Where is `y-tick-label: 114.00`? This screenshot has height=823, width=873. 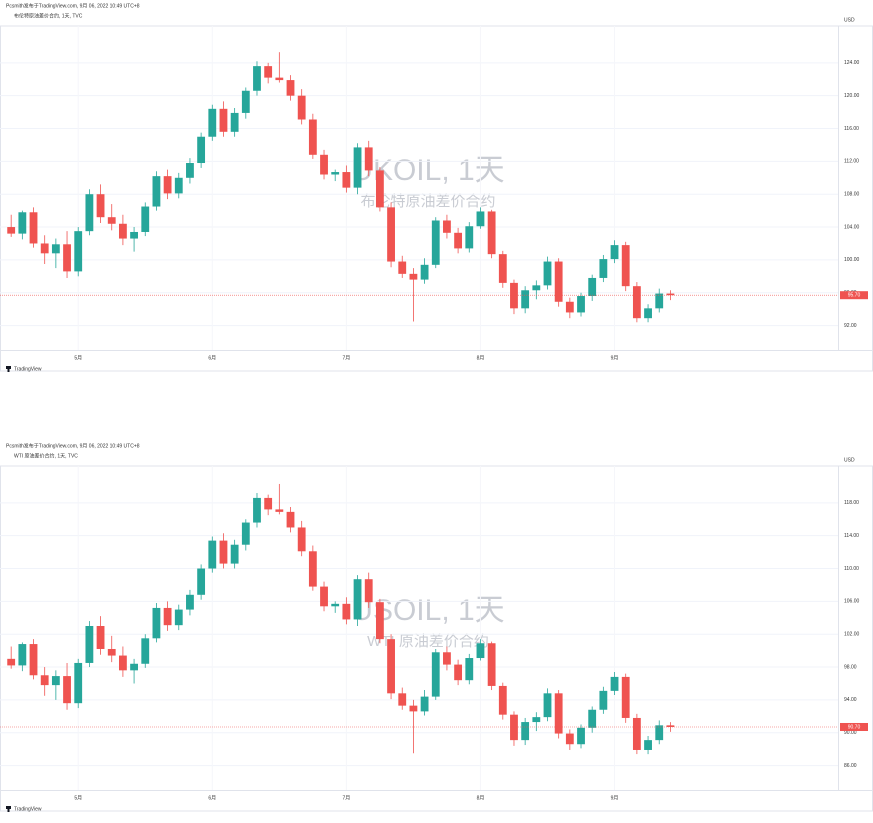
y-tick-label: 114.00 is located at coordinates (851, 536).